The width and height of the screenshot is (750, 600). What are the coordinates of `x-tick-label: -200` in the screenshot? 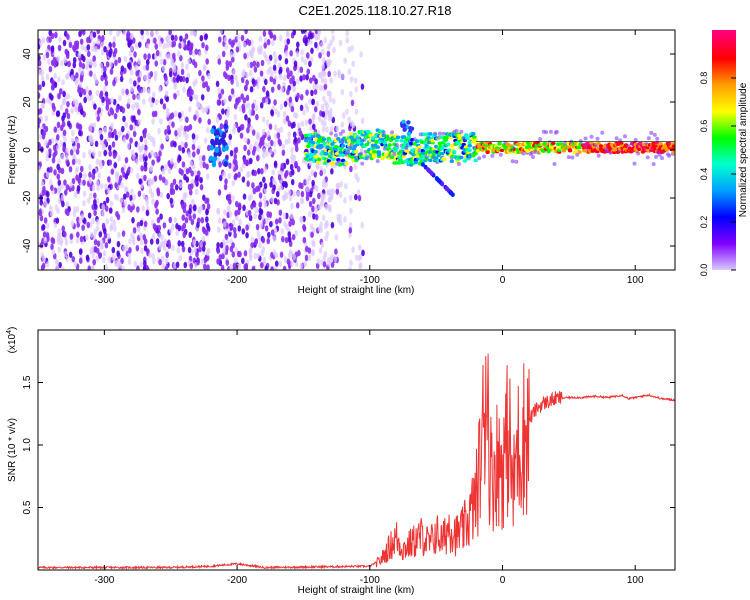 It's located at (237, 580).